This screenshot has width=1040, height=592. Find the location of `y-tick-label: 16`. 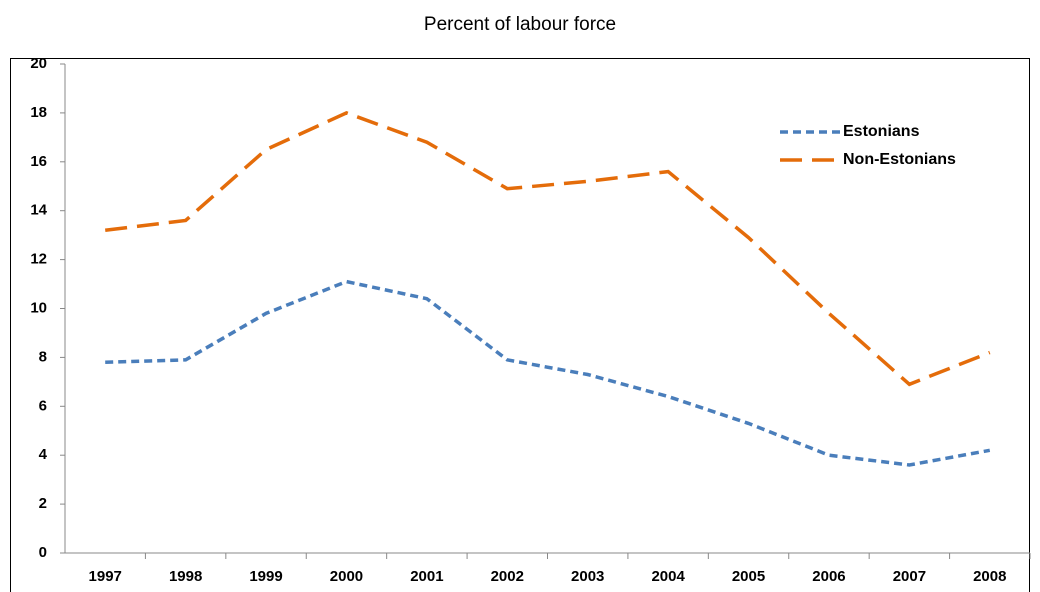

y-tick-label: 16 is located at coordinates (38, 161).